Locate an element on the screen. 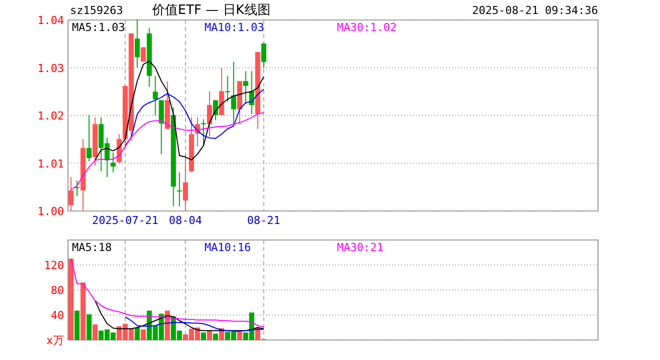  y-tick-label: x万 is located at coordinates (55, 340).